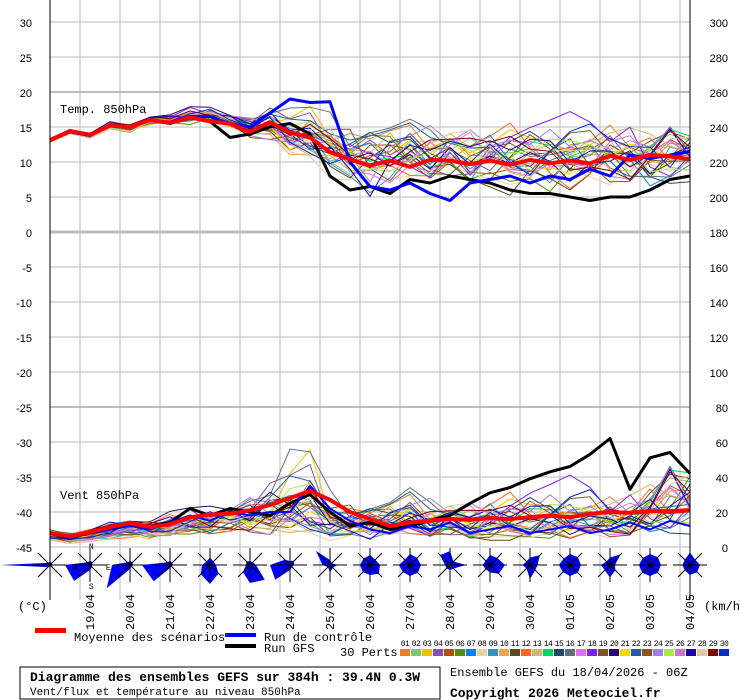 This screenshot has height=700, width=740. Describe the element at coordinates (289, 649) in the screenshot. I see `legend-gfs-label: Run GFS` at that location.